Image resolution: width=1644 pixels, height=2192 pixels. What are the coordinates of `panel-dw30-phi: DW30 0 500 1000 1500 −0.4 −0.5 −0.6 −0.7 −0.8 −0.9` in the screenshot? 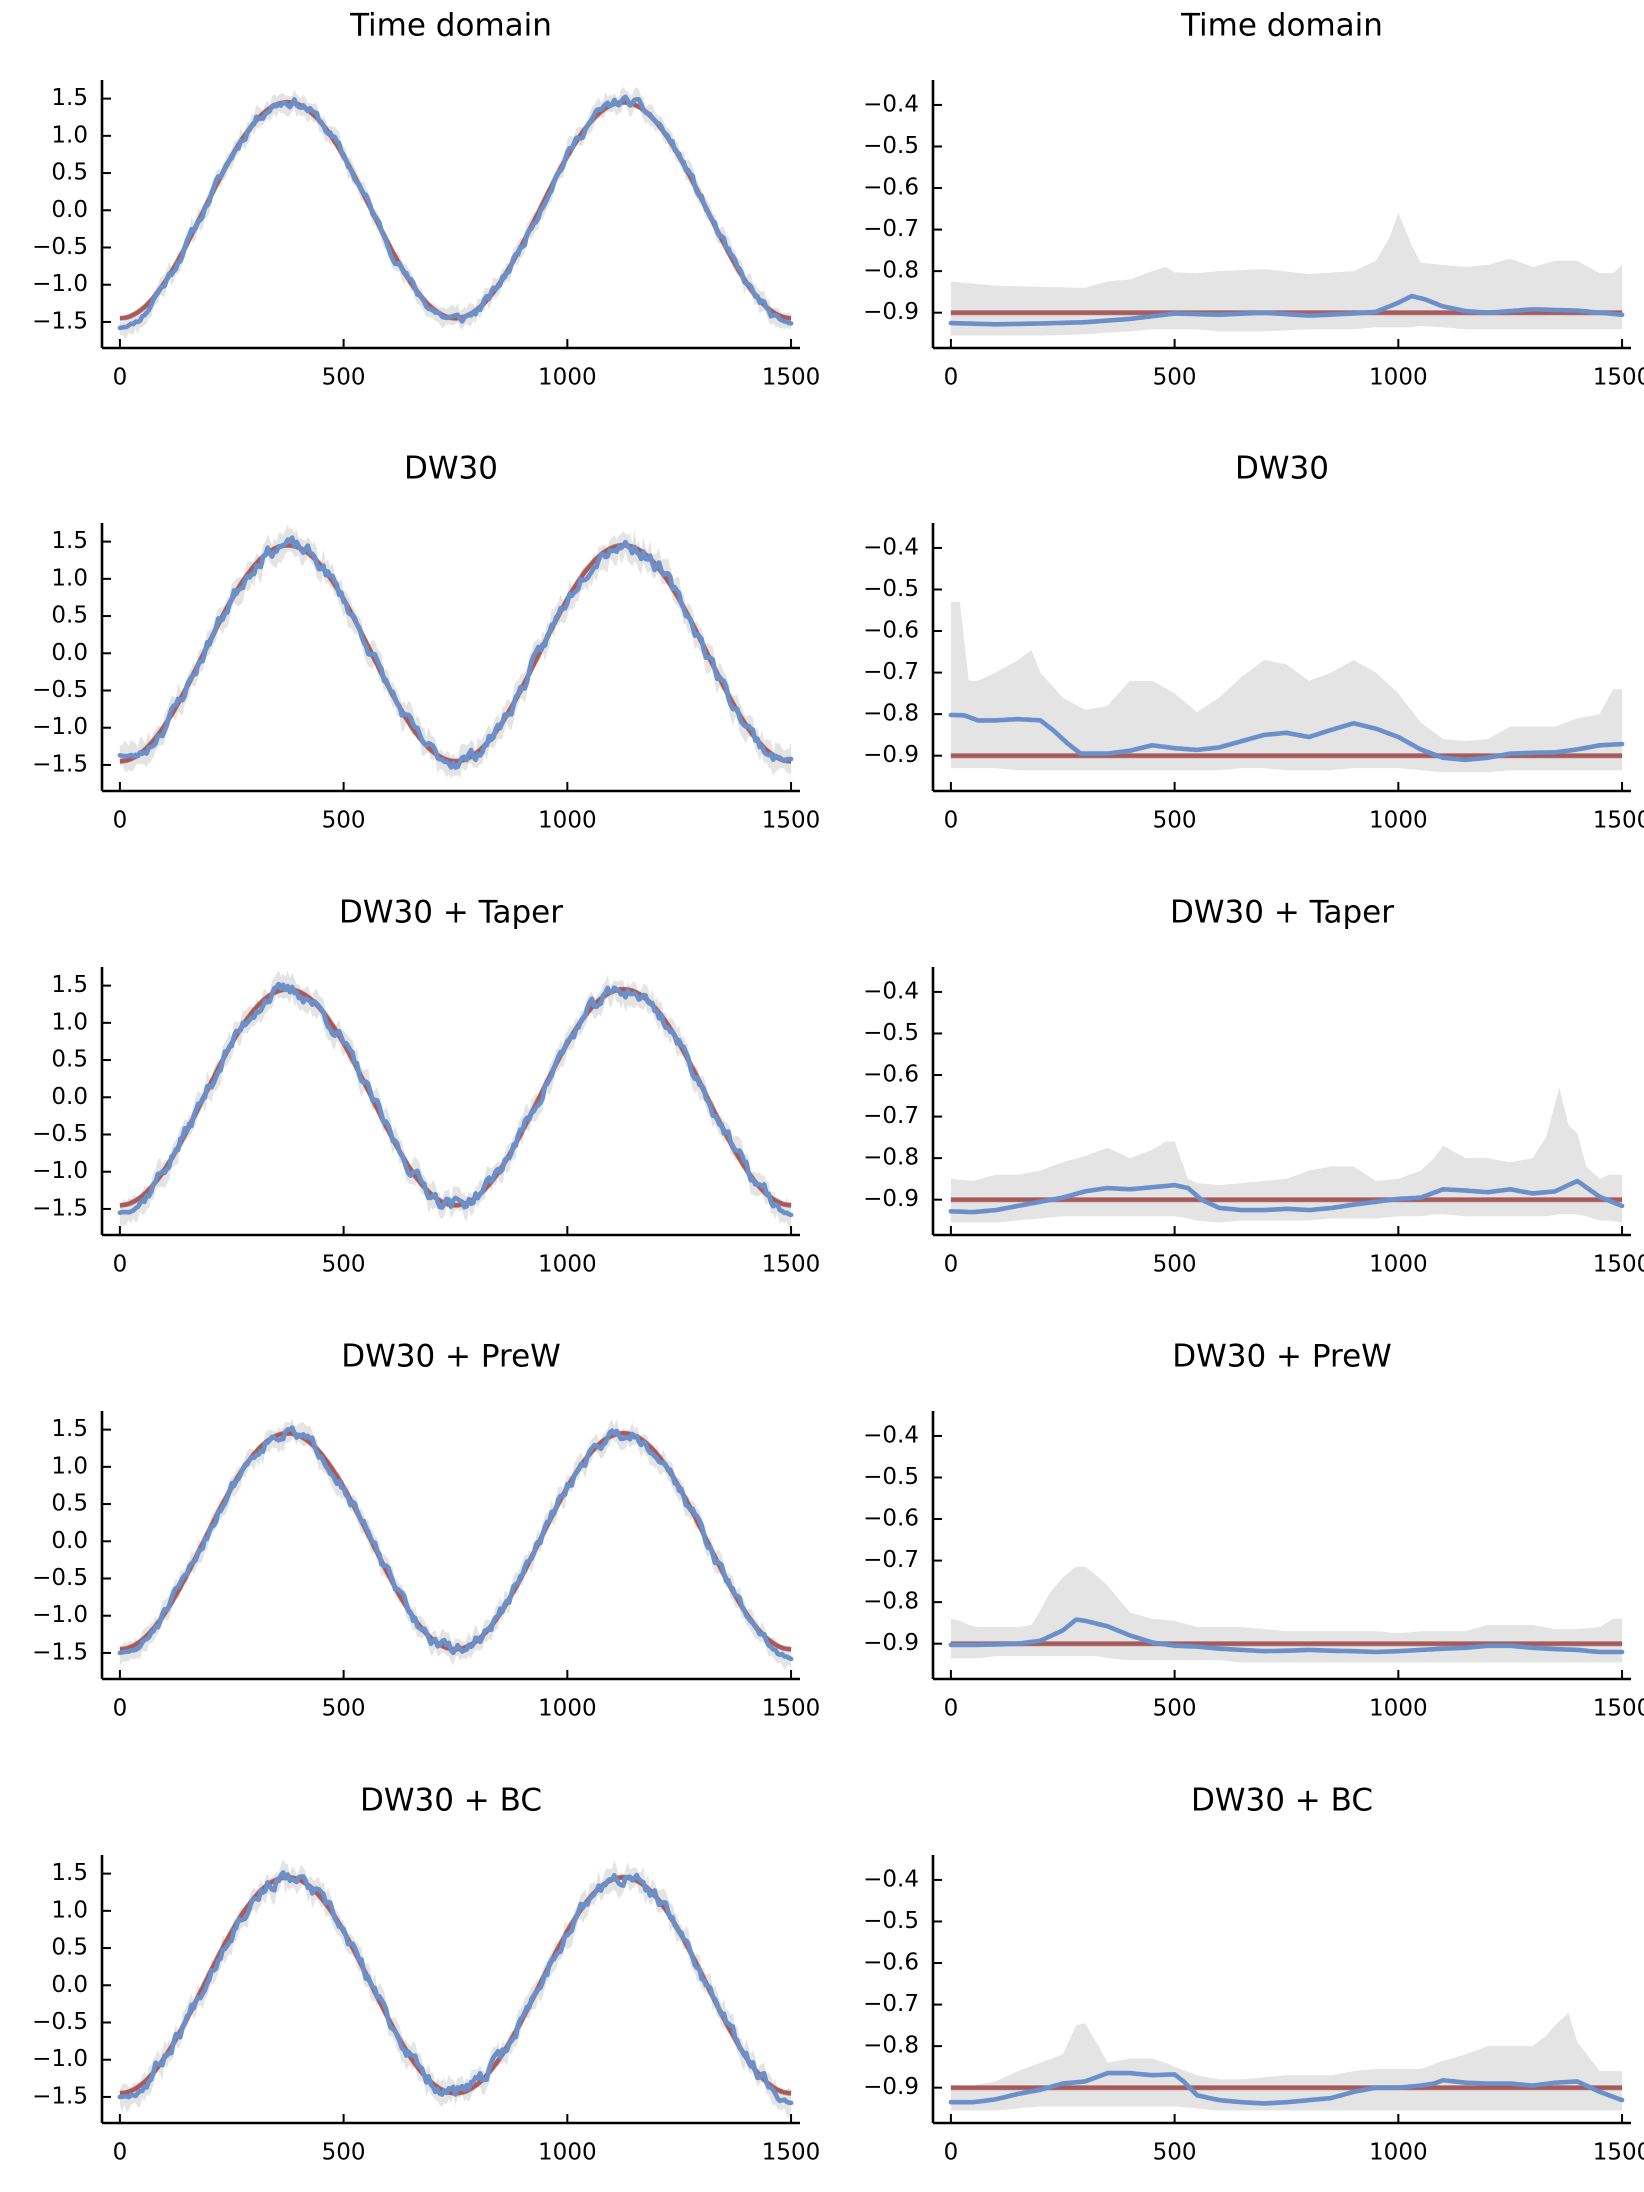 It's located at (1253, 642).